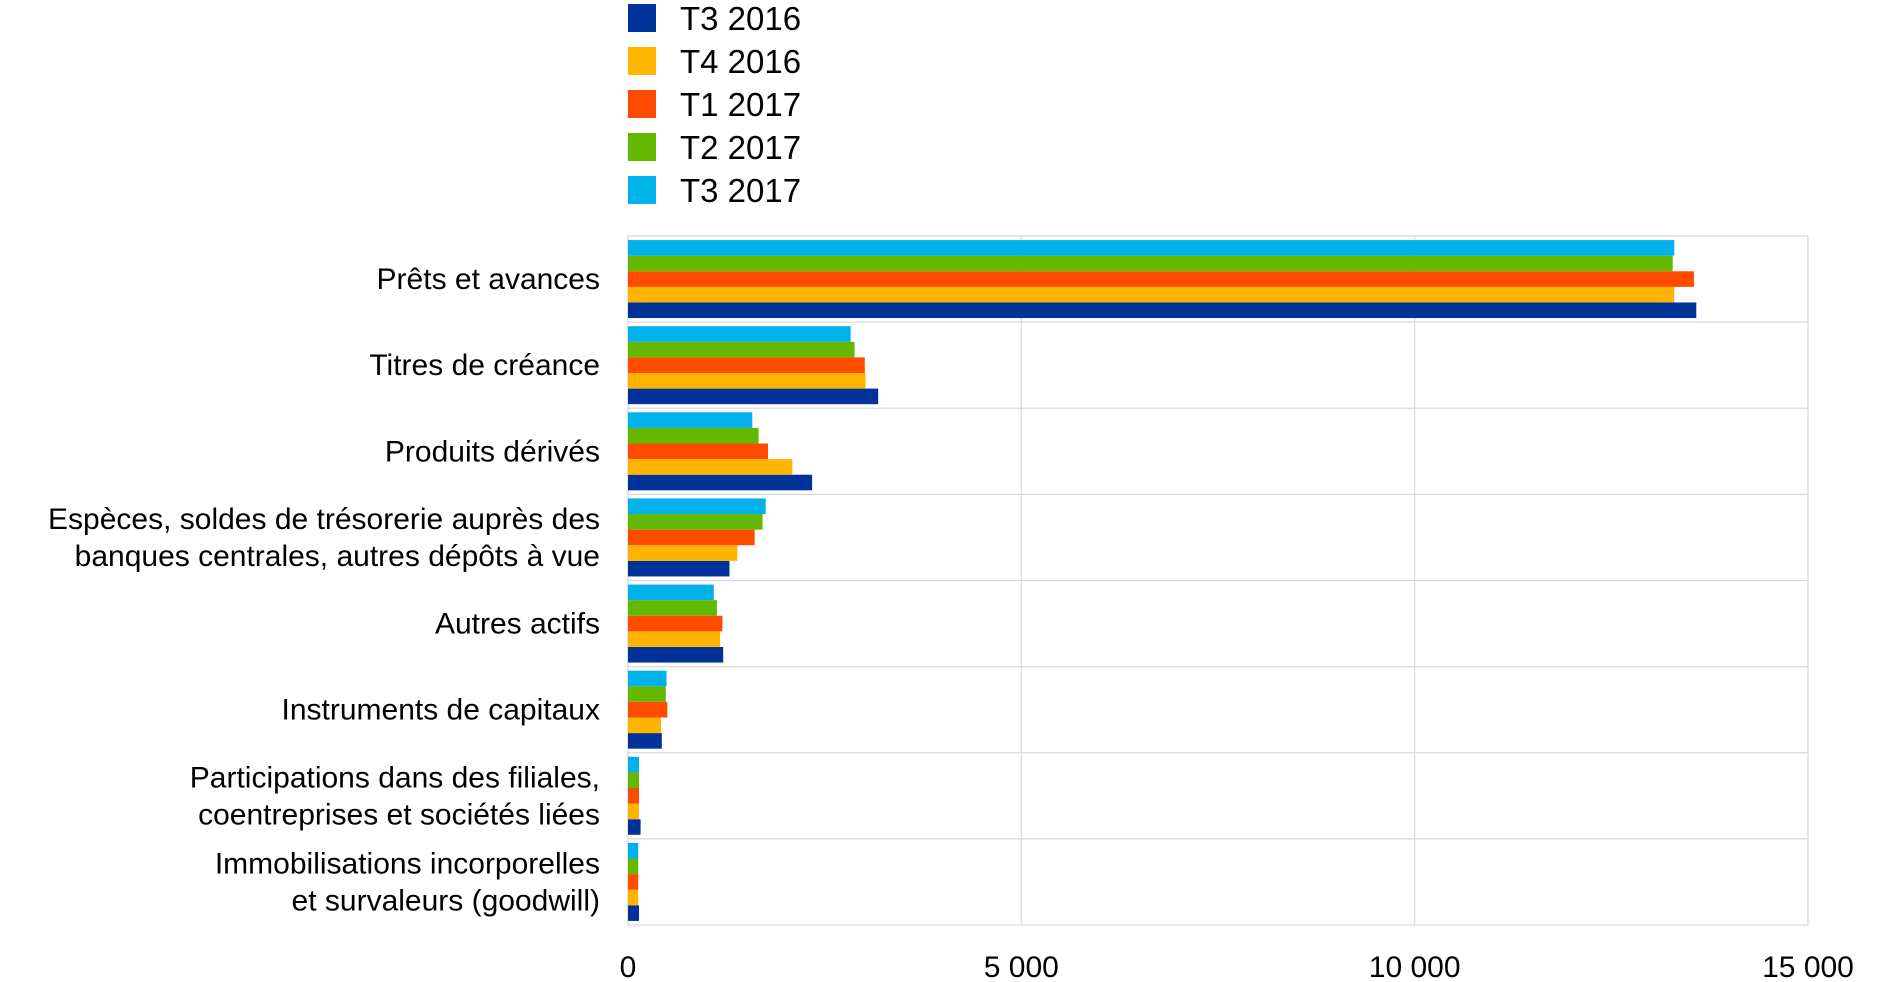 The width and height of the screenshot is (1890, 982). I want to click on legend-label: T4 2016, so click(740, 61).